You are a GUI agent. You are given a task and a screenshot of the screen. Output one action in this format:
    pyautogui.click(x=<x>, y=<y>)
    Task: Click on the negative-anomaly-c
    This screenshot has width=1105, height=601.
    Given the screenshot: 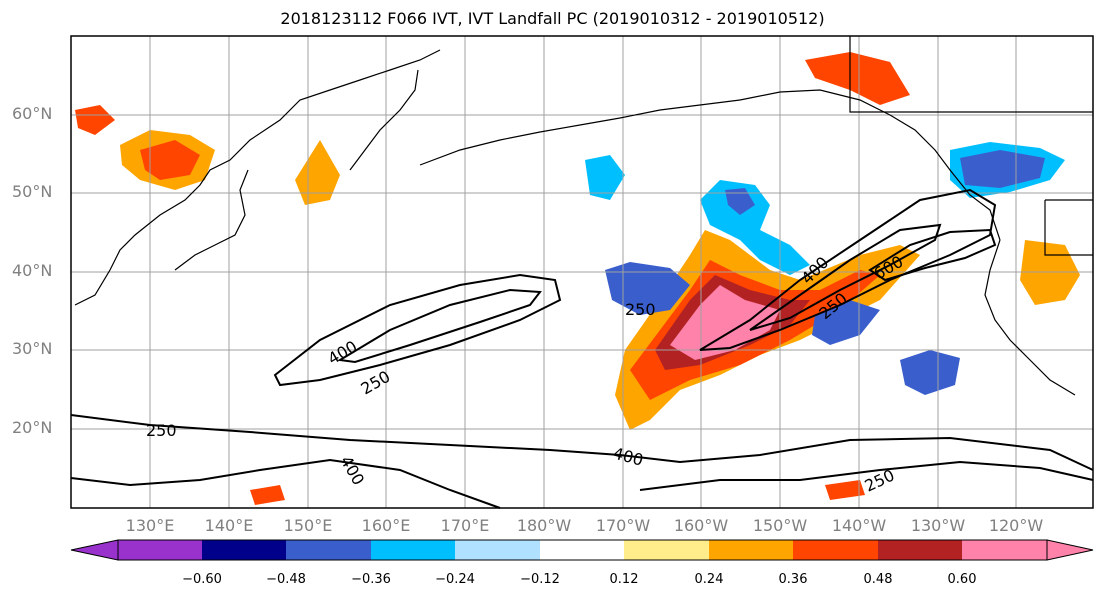 What is the action you would take?
    pyautogui.click(x=647, y=288)
    